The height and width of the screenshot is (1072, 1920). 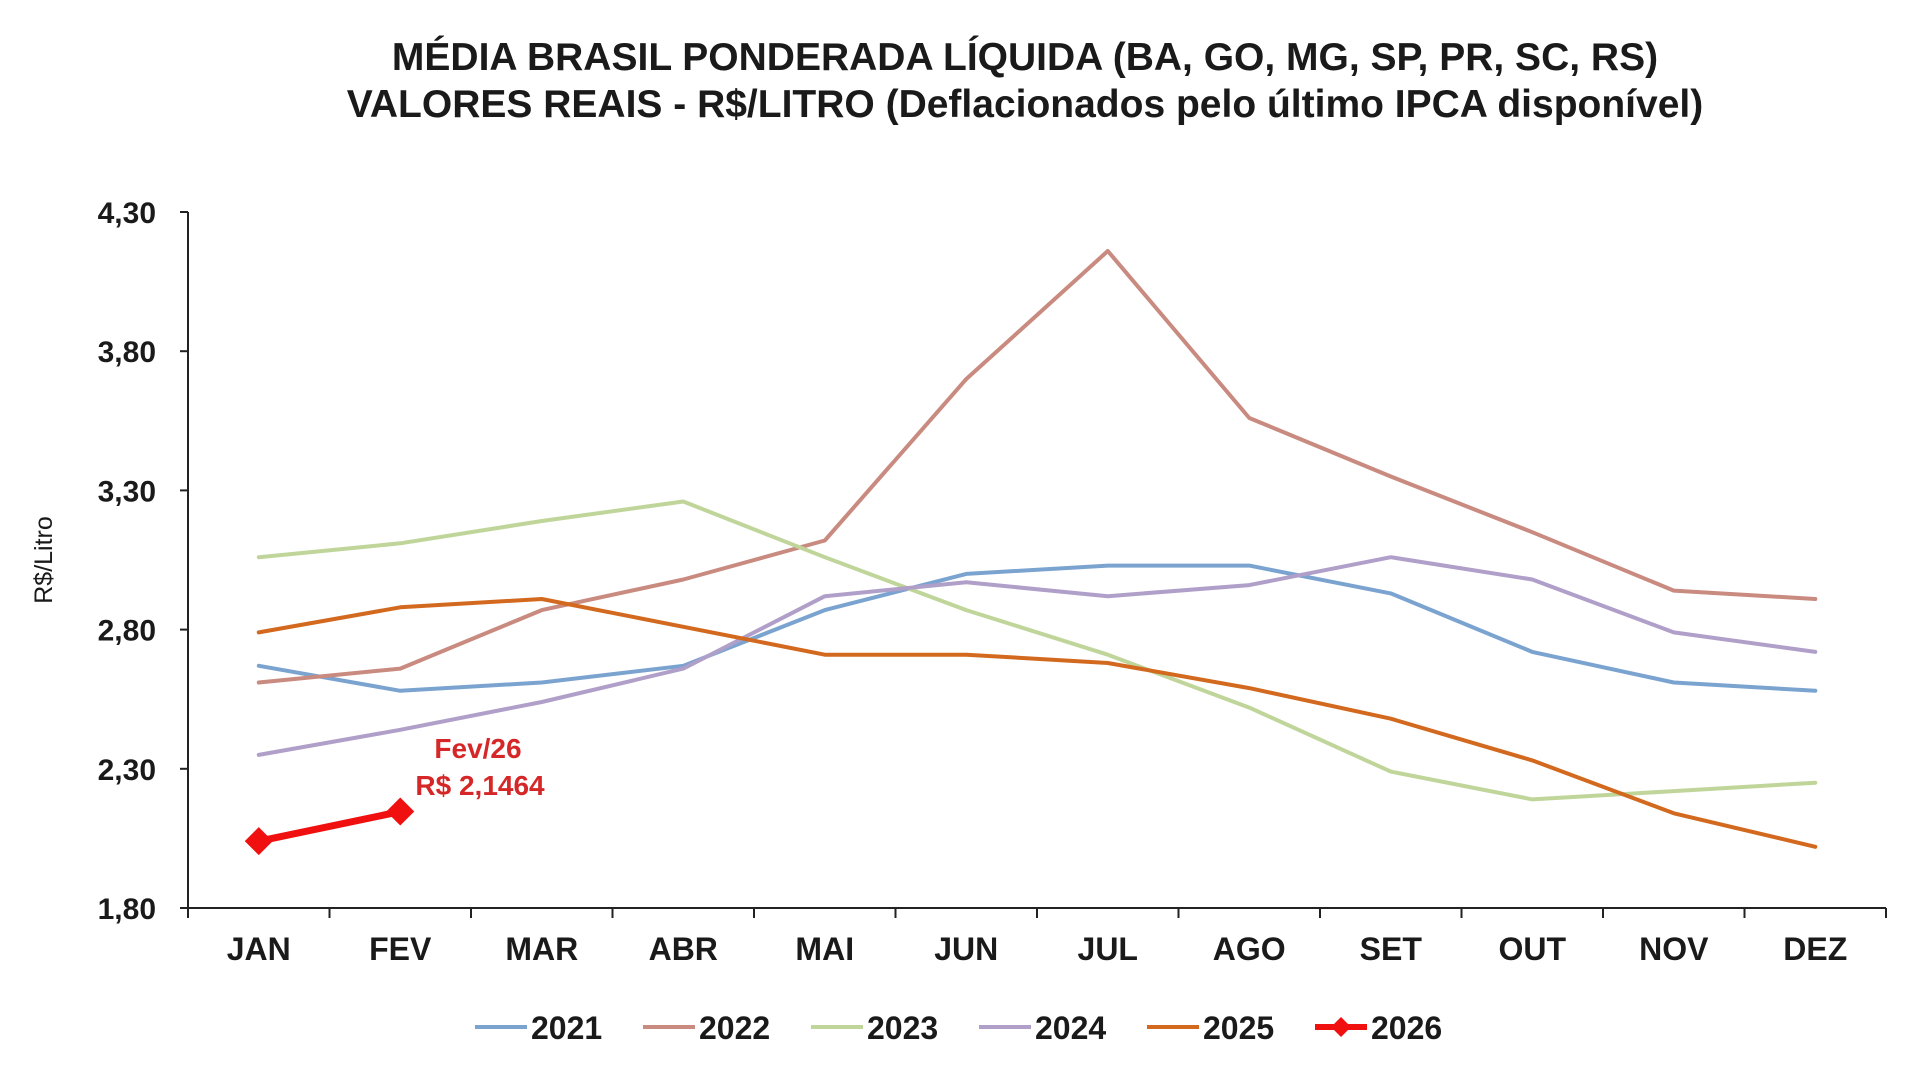 What do you see at coordinates (734, 1028) in the screenshot?
I see `legend-label-2022: 2022` at bounding box center [734, 1028].